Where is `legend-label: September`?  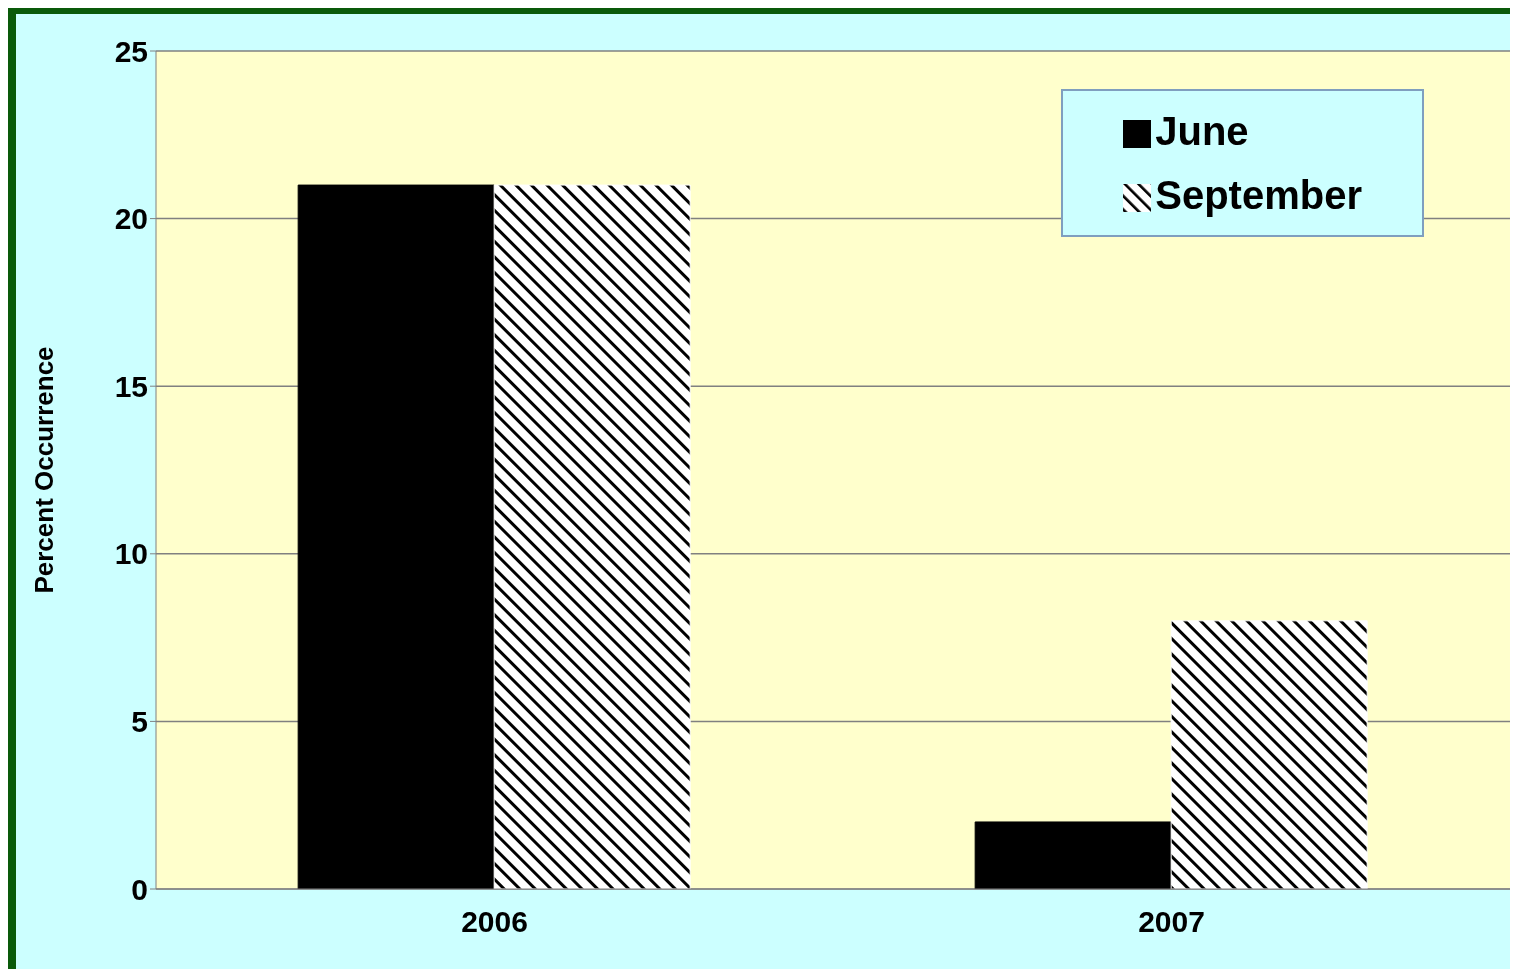
legend-label: September is located at coordinates (1258, 195).